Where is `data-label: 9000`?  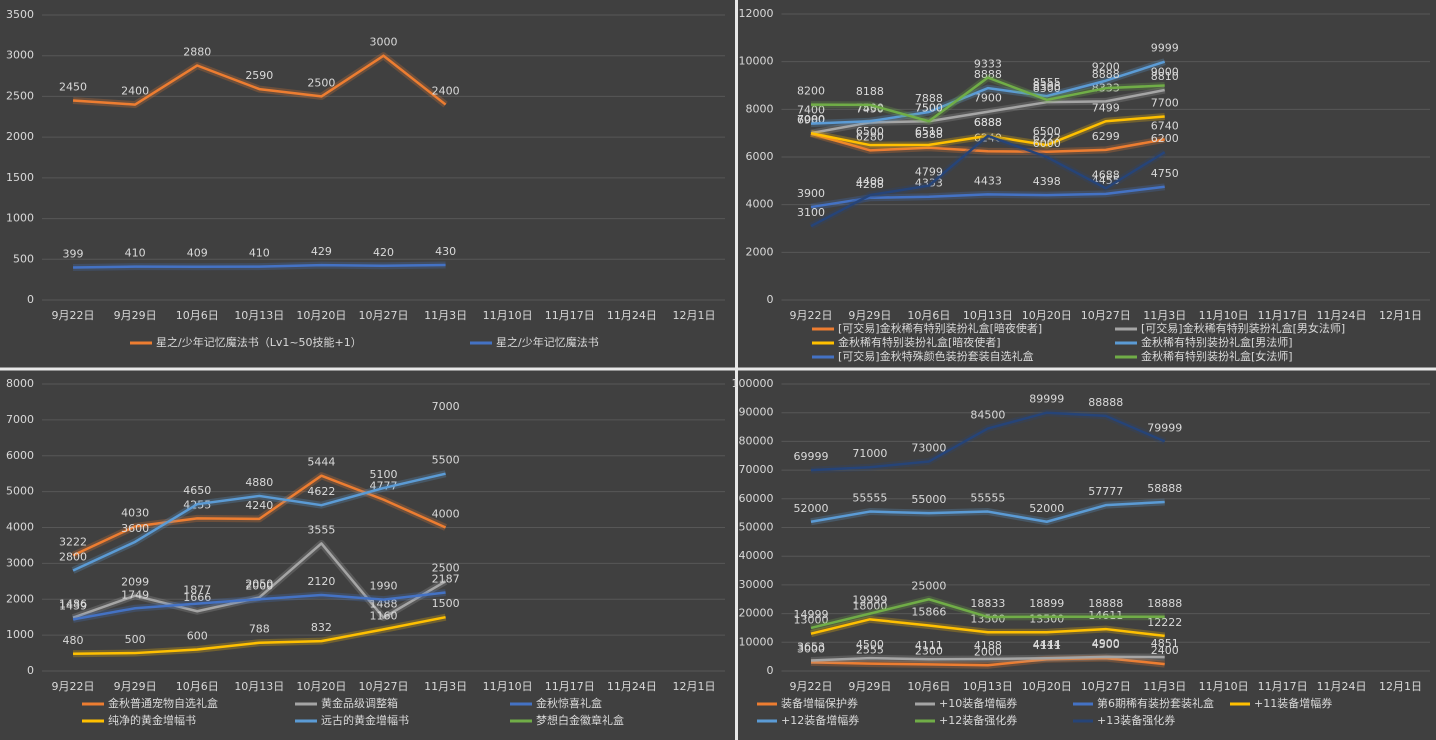 data-label: 9000 is located at coordinates (1165, 72).